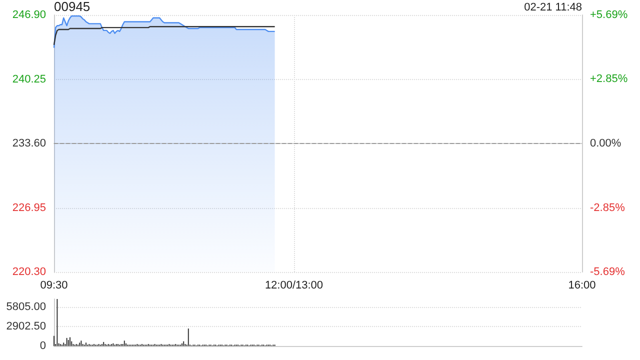 This screenshot has width=640, height=360. What do you see at coordinates (43, 346) in the screenshot?
I see `y-tick-label: 0` at bounding box center [43, 346].